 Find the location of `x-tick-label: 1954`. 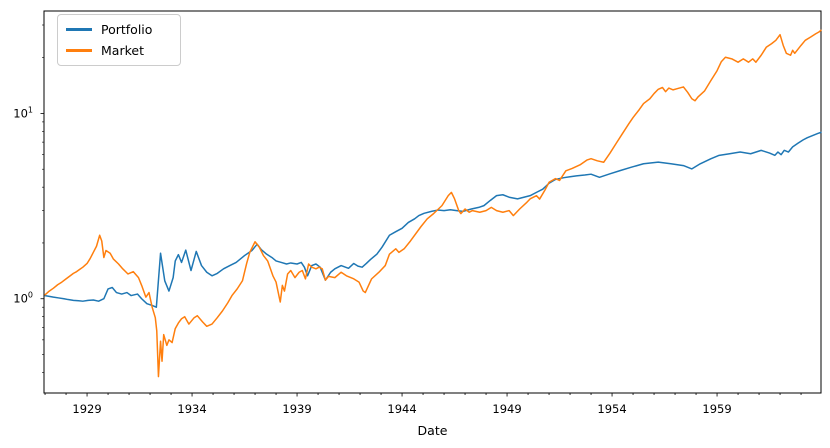

x-tick-label: 1954 is located at coordinates (611, 409).